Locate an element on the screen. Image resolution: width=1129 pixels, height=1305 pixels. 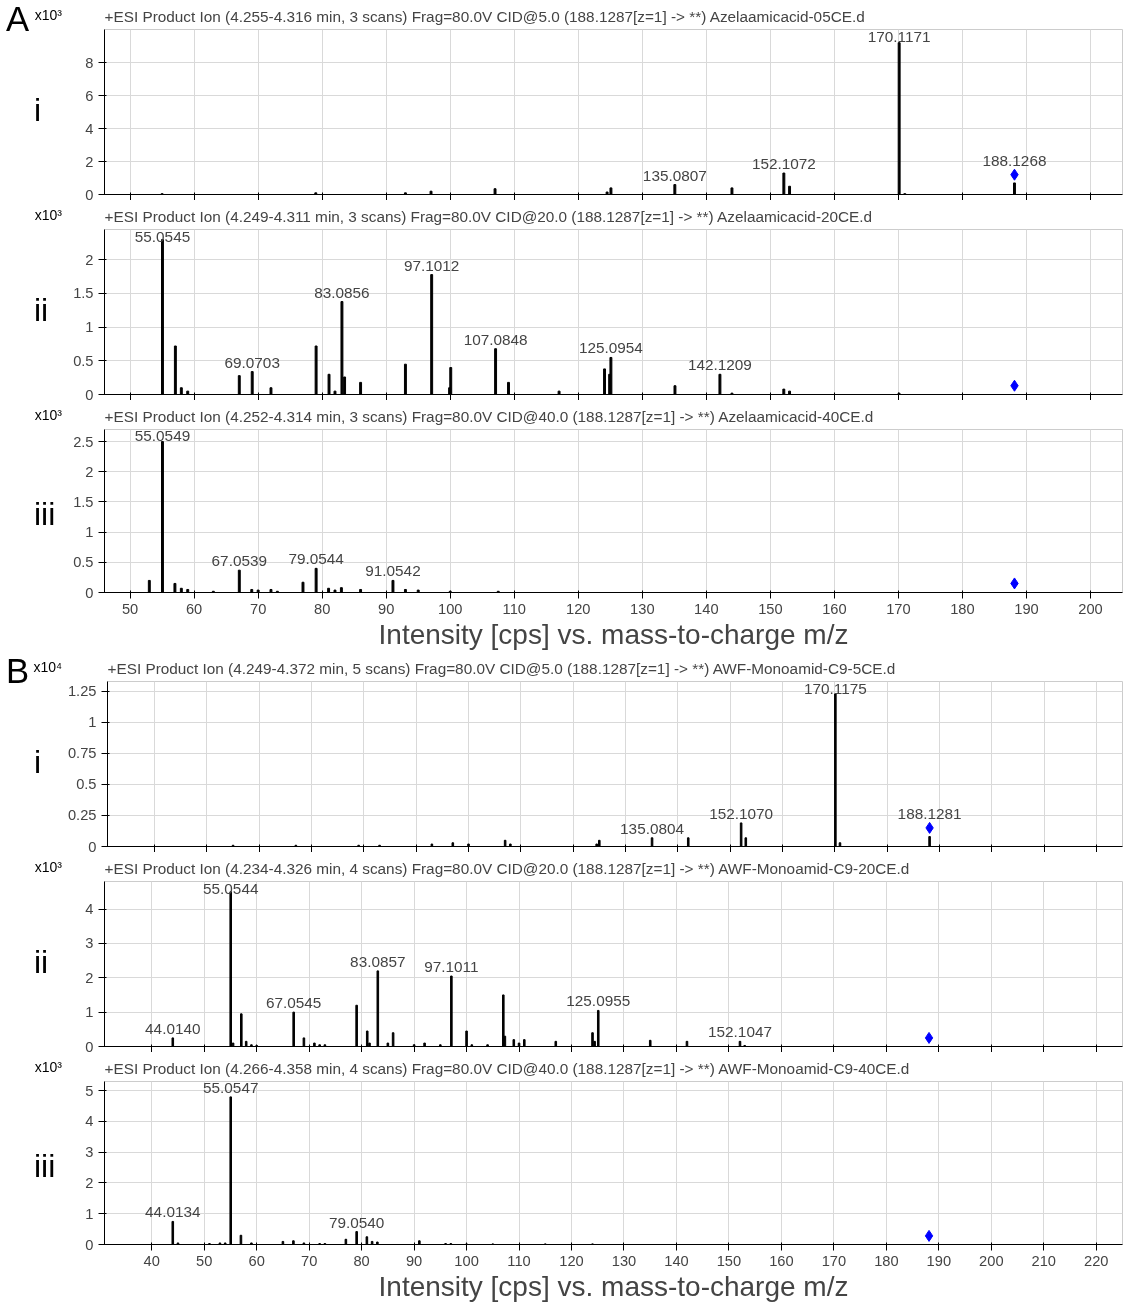
annotation: 135.0807 is located at coordinates (674, 175).